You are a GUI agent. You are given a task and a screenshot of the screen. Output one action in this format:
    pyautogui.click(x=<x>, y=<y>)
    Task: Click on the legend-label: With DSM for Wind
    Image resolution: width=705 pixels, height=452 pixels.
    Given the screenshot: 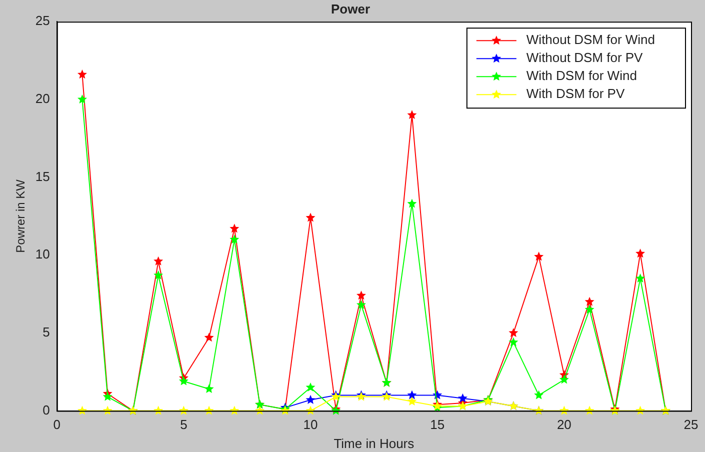 What is the action you would take?
    pyautogui.click(x=581, y=76)
    